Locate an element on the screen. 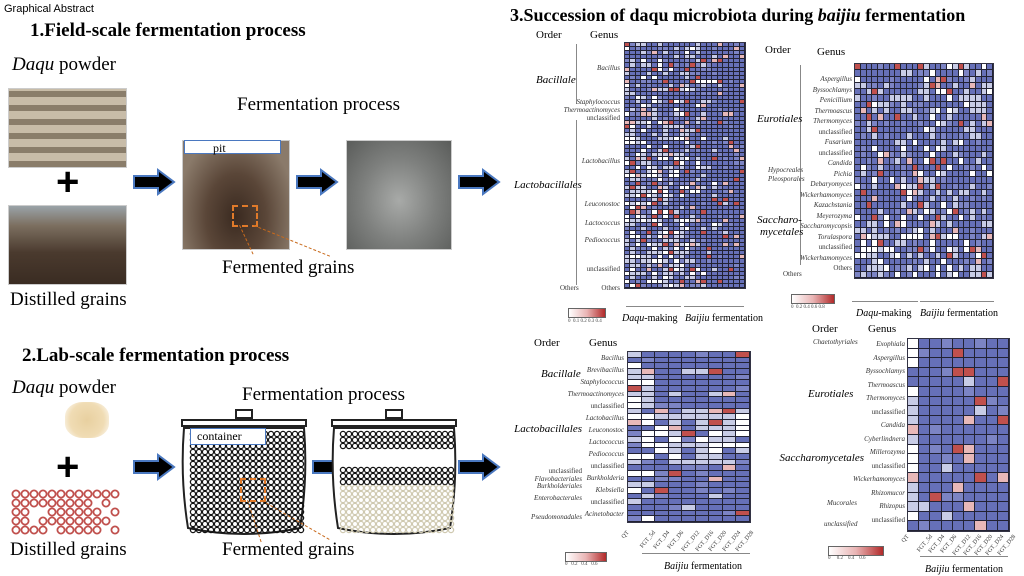 Image resolution: width=1024 pixels, height=576 pixels. bracket is located at coordinates (576, 202).